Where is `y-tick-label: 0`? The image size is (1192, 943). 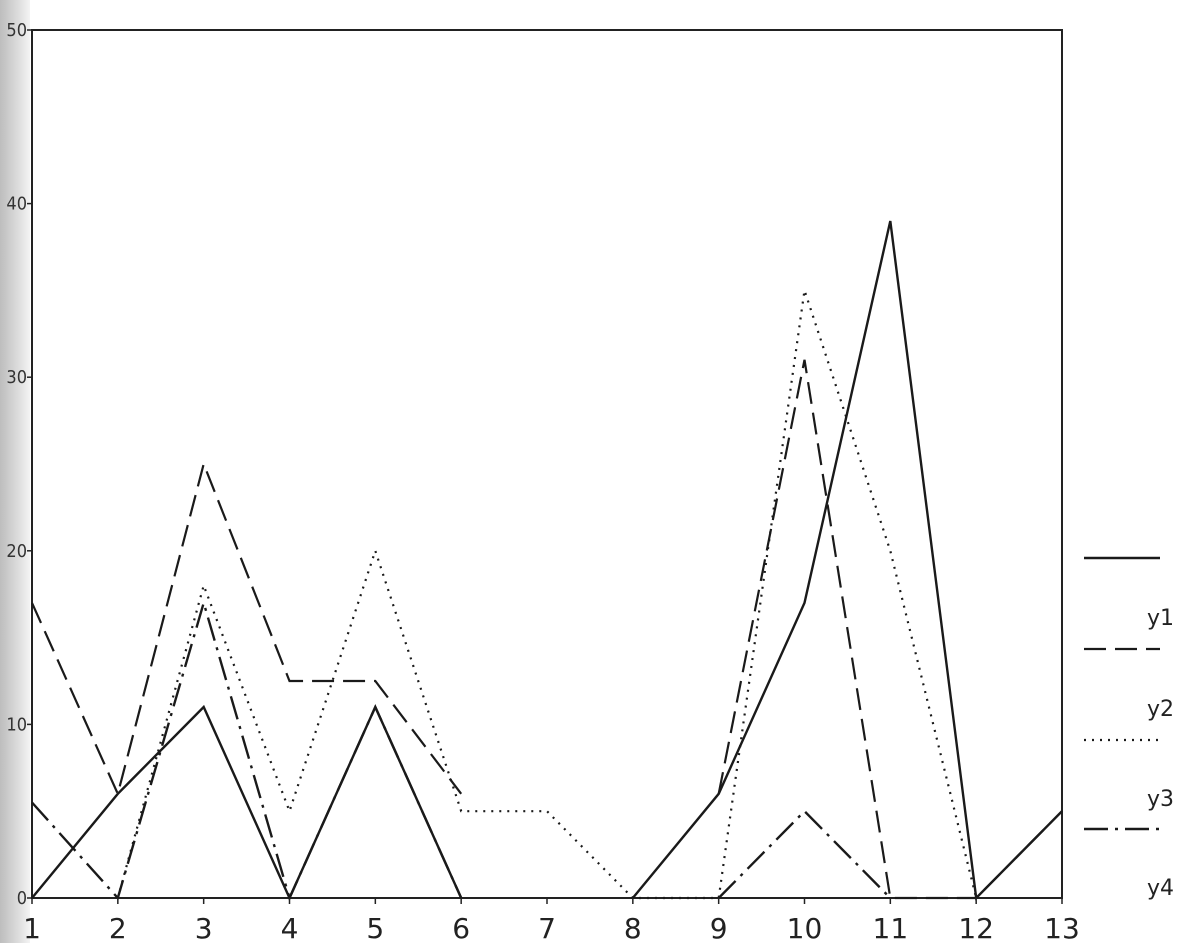
y-tick-label: 0 is located at coordinates (22, 898).